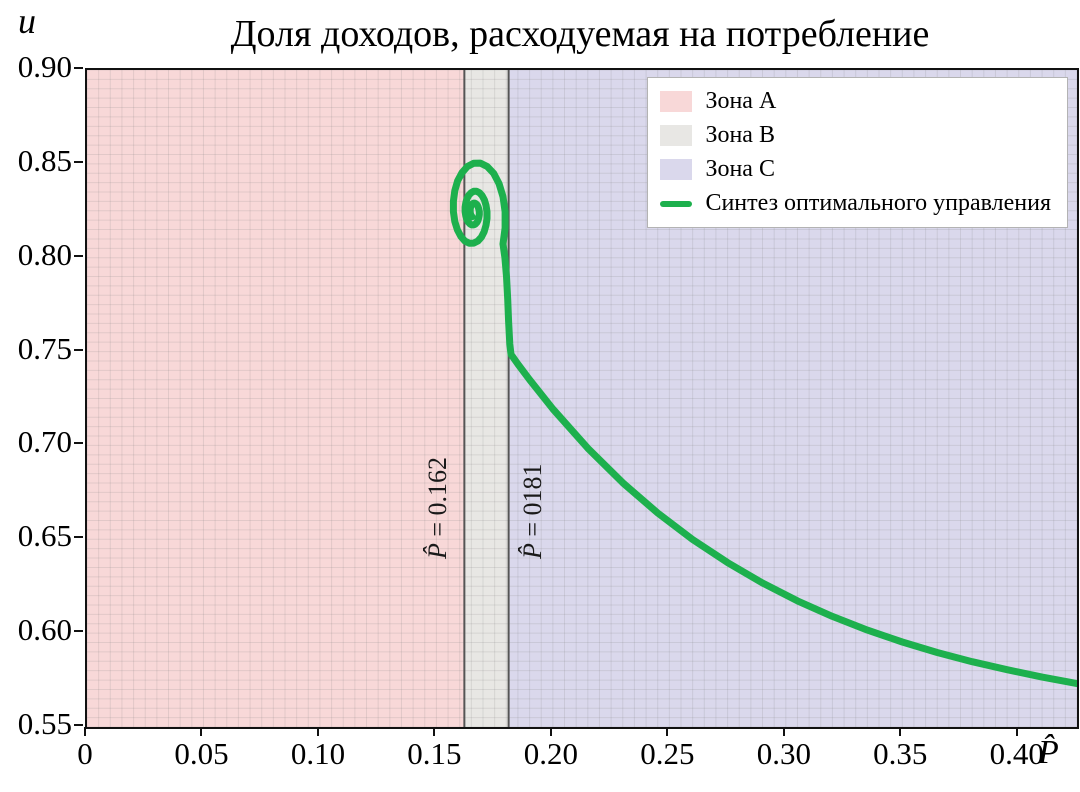  I want to click on boundary-label-0181: P̂ = 0181, so click(532, 511).